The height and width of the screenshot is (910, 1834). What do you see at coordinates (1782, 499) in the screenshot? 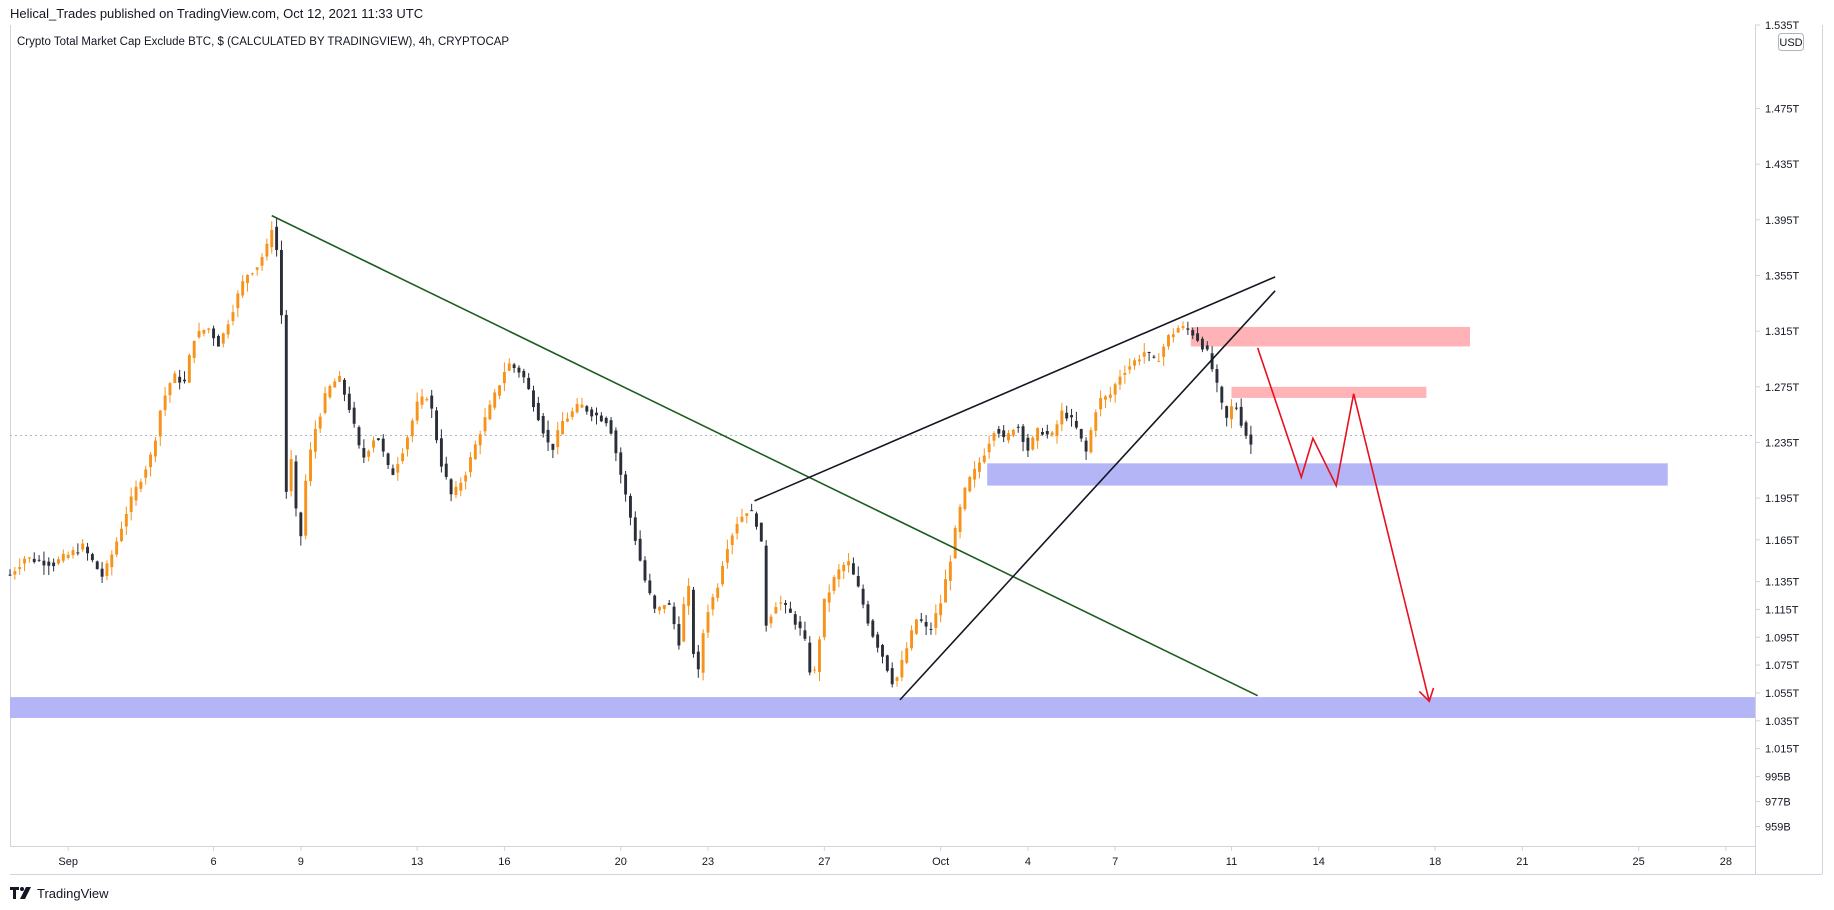
I see `price-tick-label: 1.195T` at bounding box center [1782, 499].